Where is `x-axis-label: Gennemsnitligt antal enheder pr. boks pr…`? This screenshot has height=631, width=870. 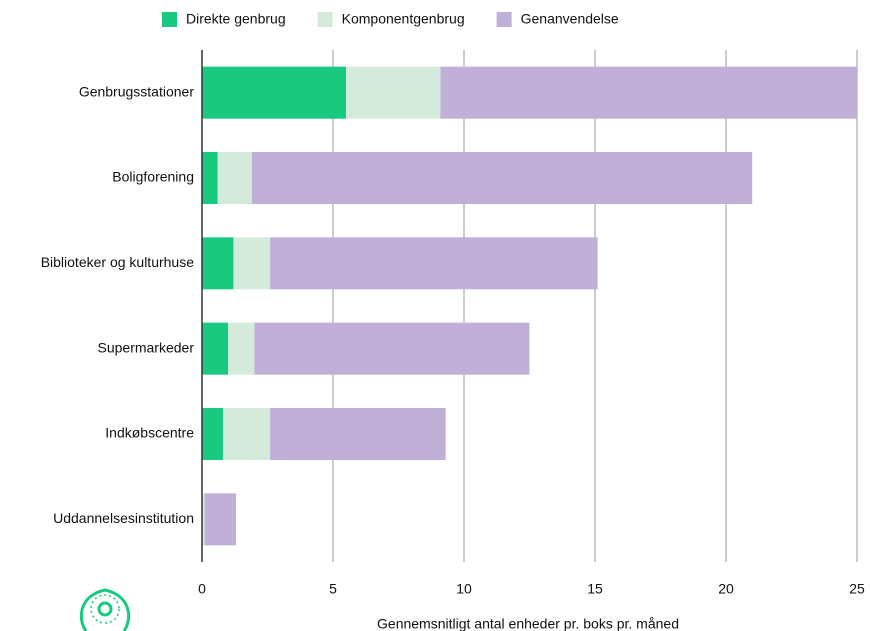
x-axis-label: Gennemsnitligt antal enheder pr. boks pr… is located at coordinates (528, 623).